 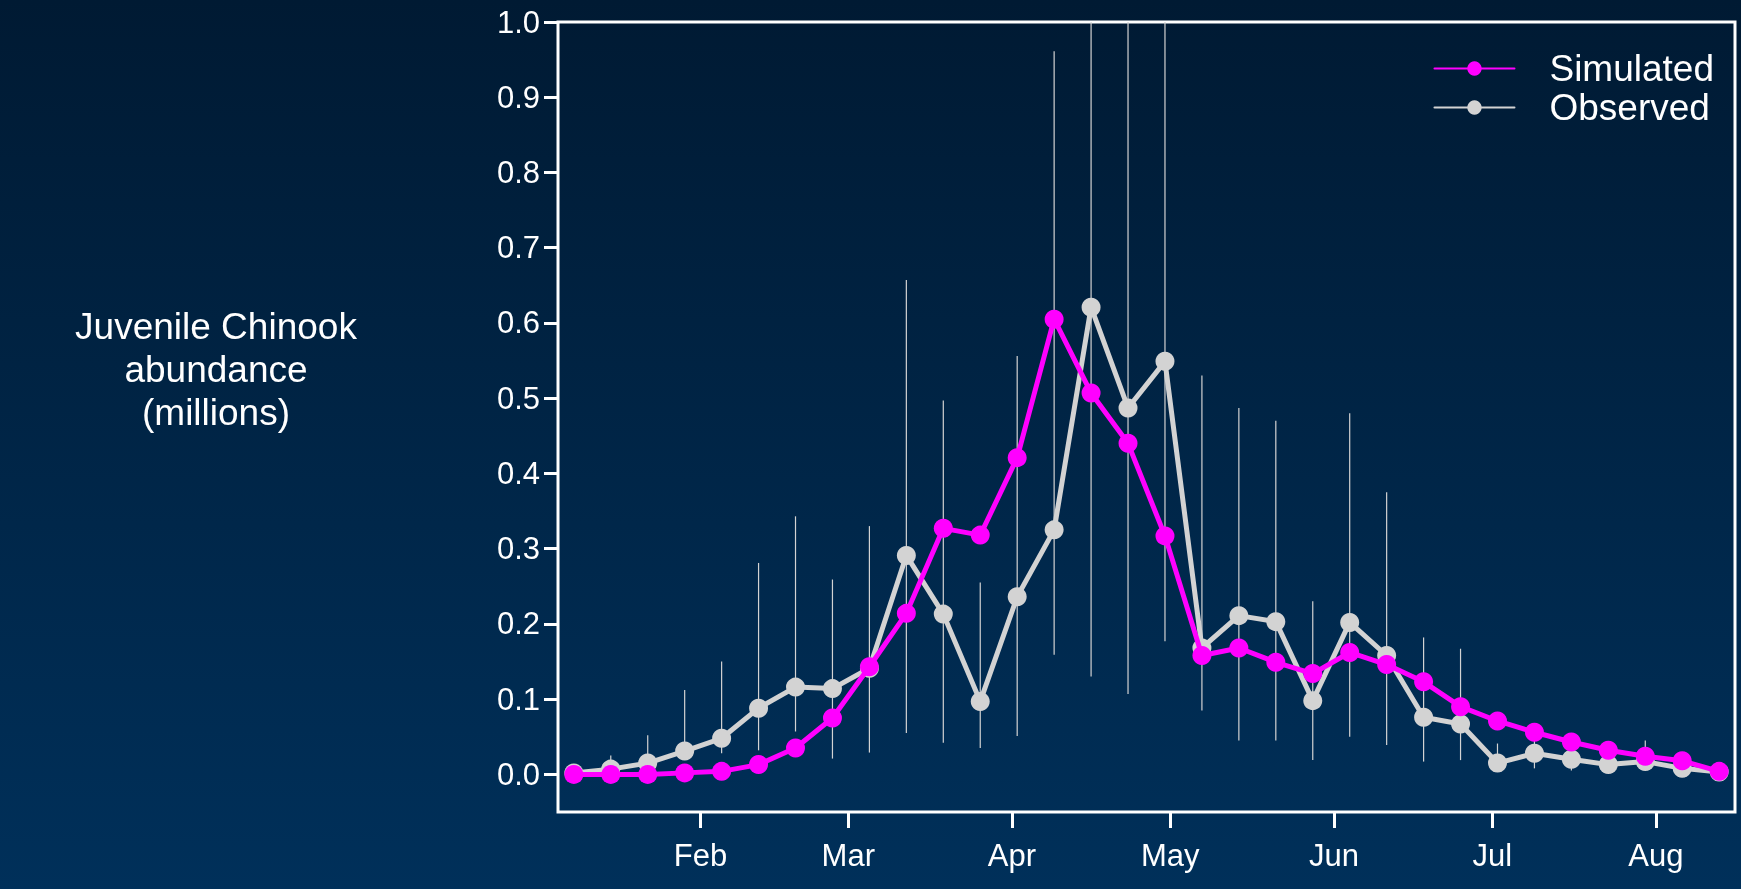 What do you see at coordinates (518, 248) in the screenshot?
I see `y-tick-label: 0.7` at bounding box center [518, 248].